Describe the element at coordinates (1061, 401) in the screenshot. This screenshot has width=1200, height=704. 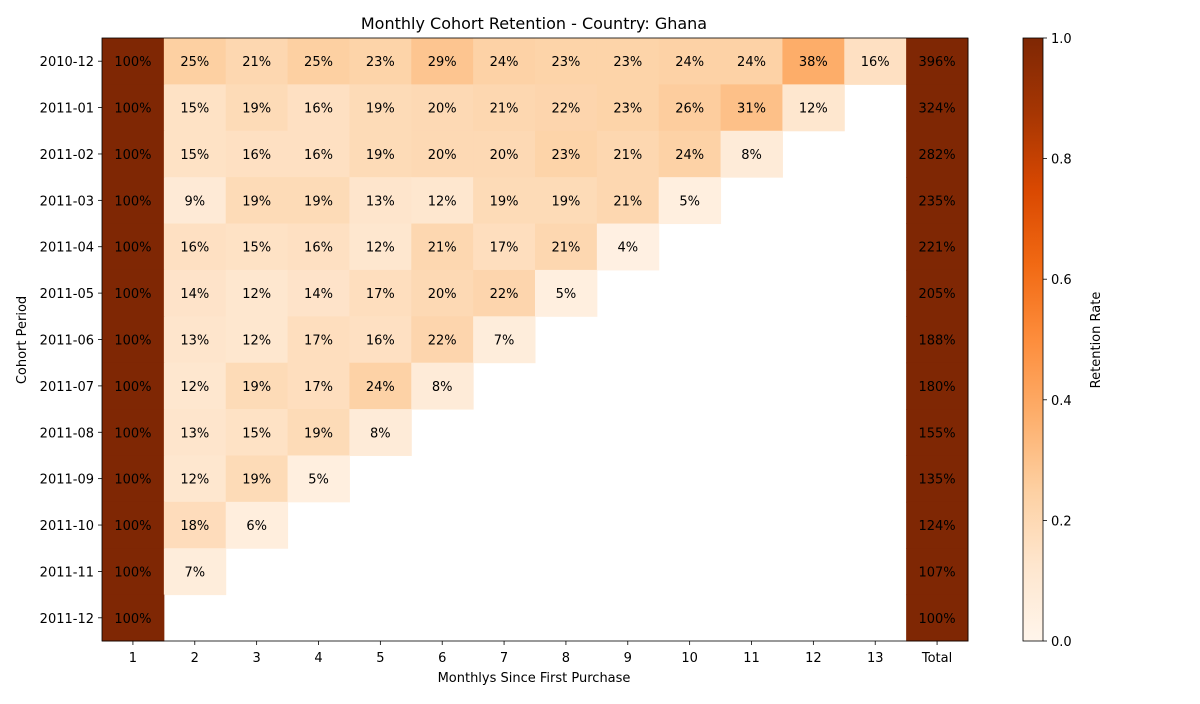
I see `colorbar-tick-label: 0.4` at that location.